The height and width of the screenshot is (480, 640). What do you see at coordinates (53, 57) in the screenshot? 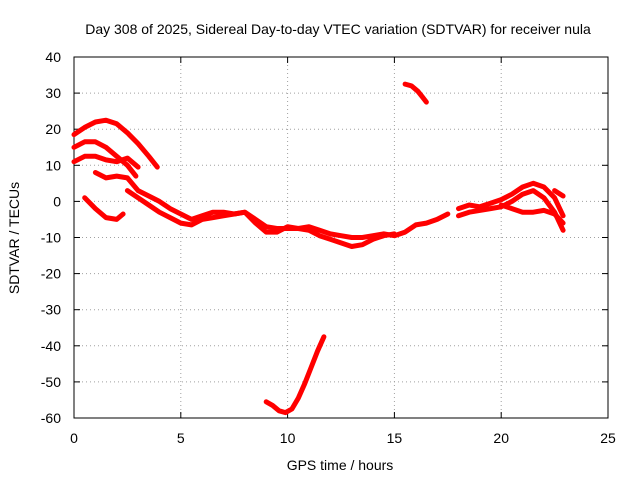
I see `y-tick-label: 40` at bounding box center [53, 57].